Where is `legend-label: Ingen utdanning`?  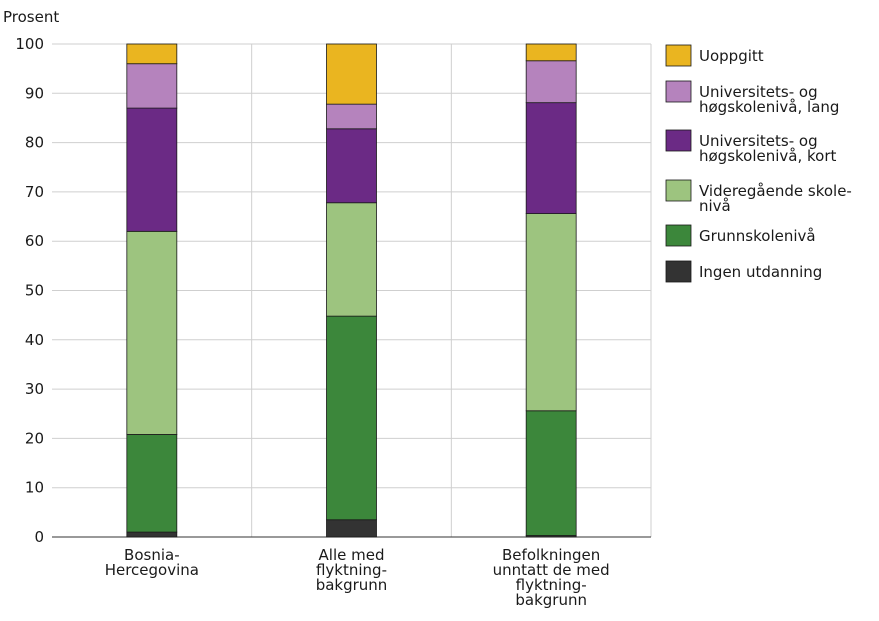 legend-label: Ingen utdanning is located at coordinates (760, 272).